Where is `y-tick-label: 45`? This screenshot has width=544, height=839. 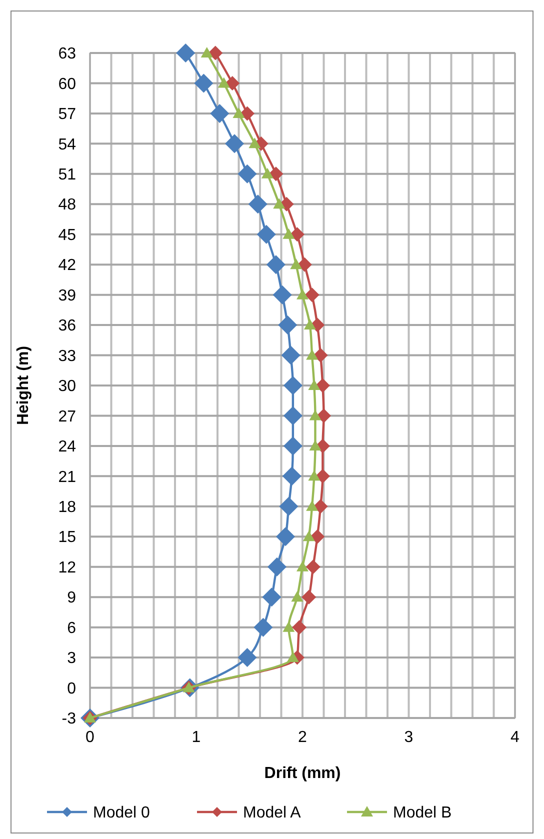 y-tick-label: 45 is located at coordinates (67, 235).